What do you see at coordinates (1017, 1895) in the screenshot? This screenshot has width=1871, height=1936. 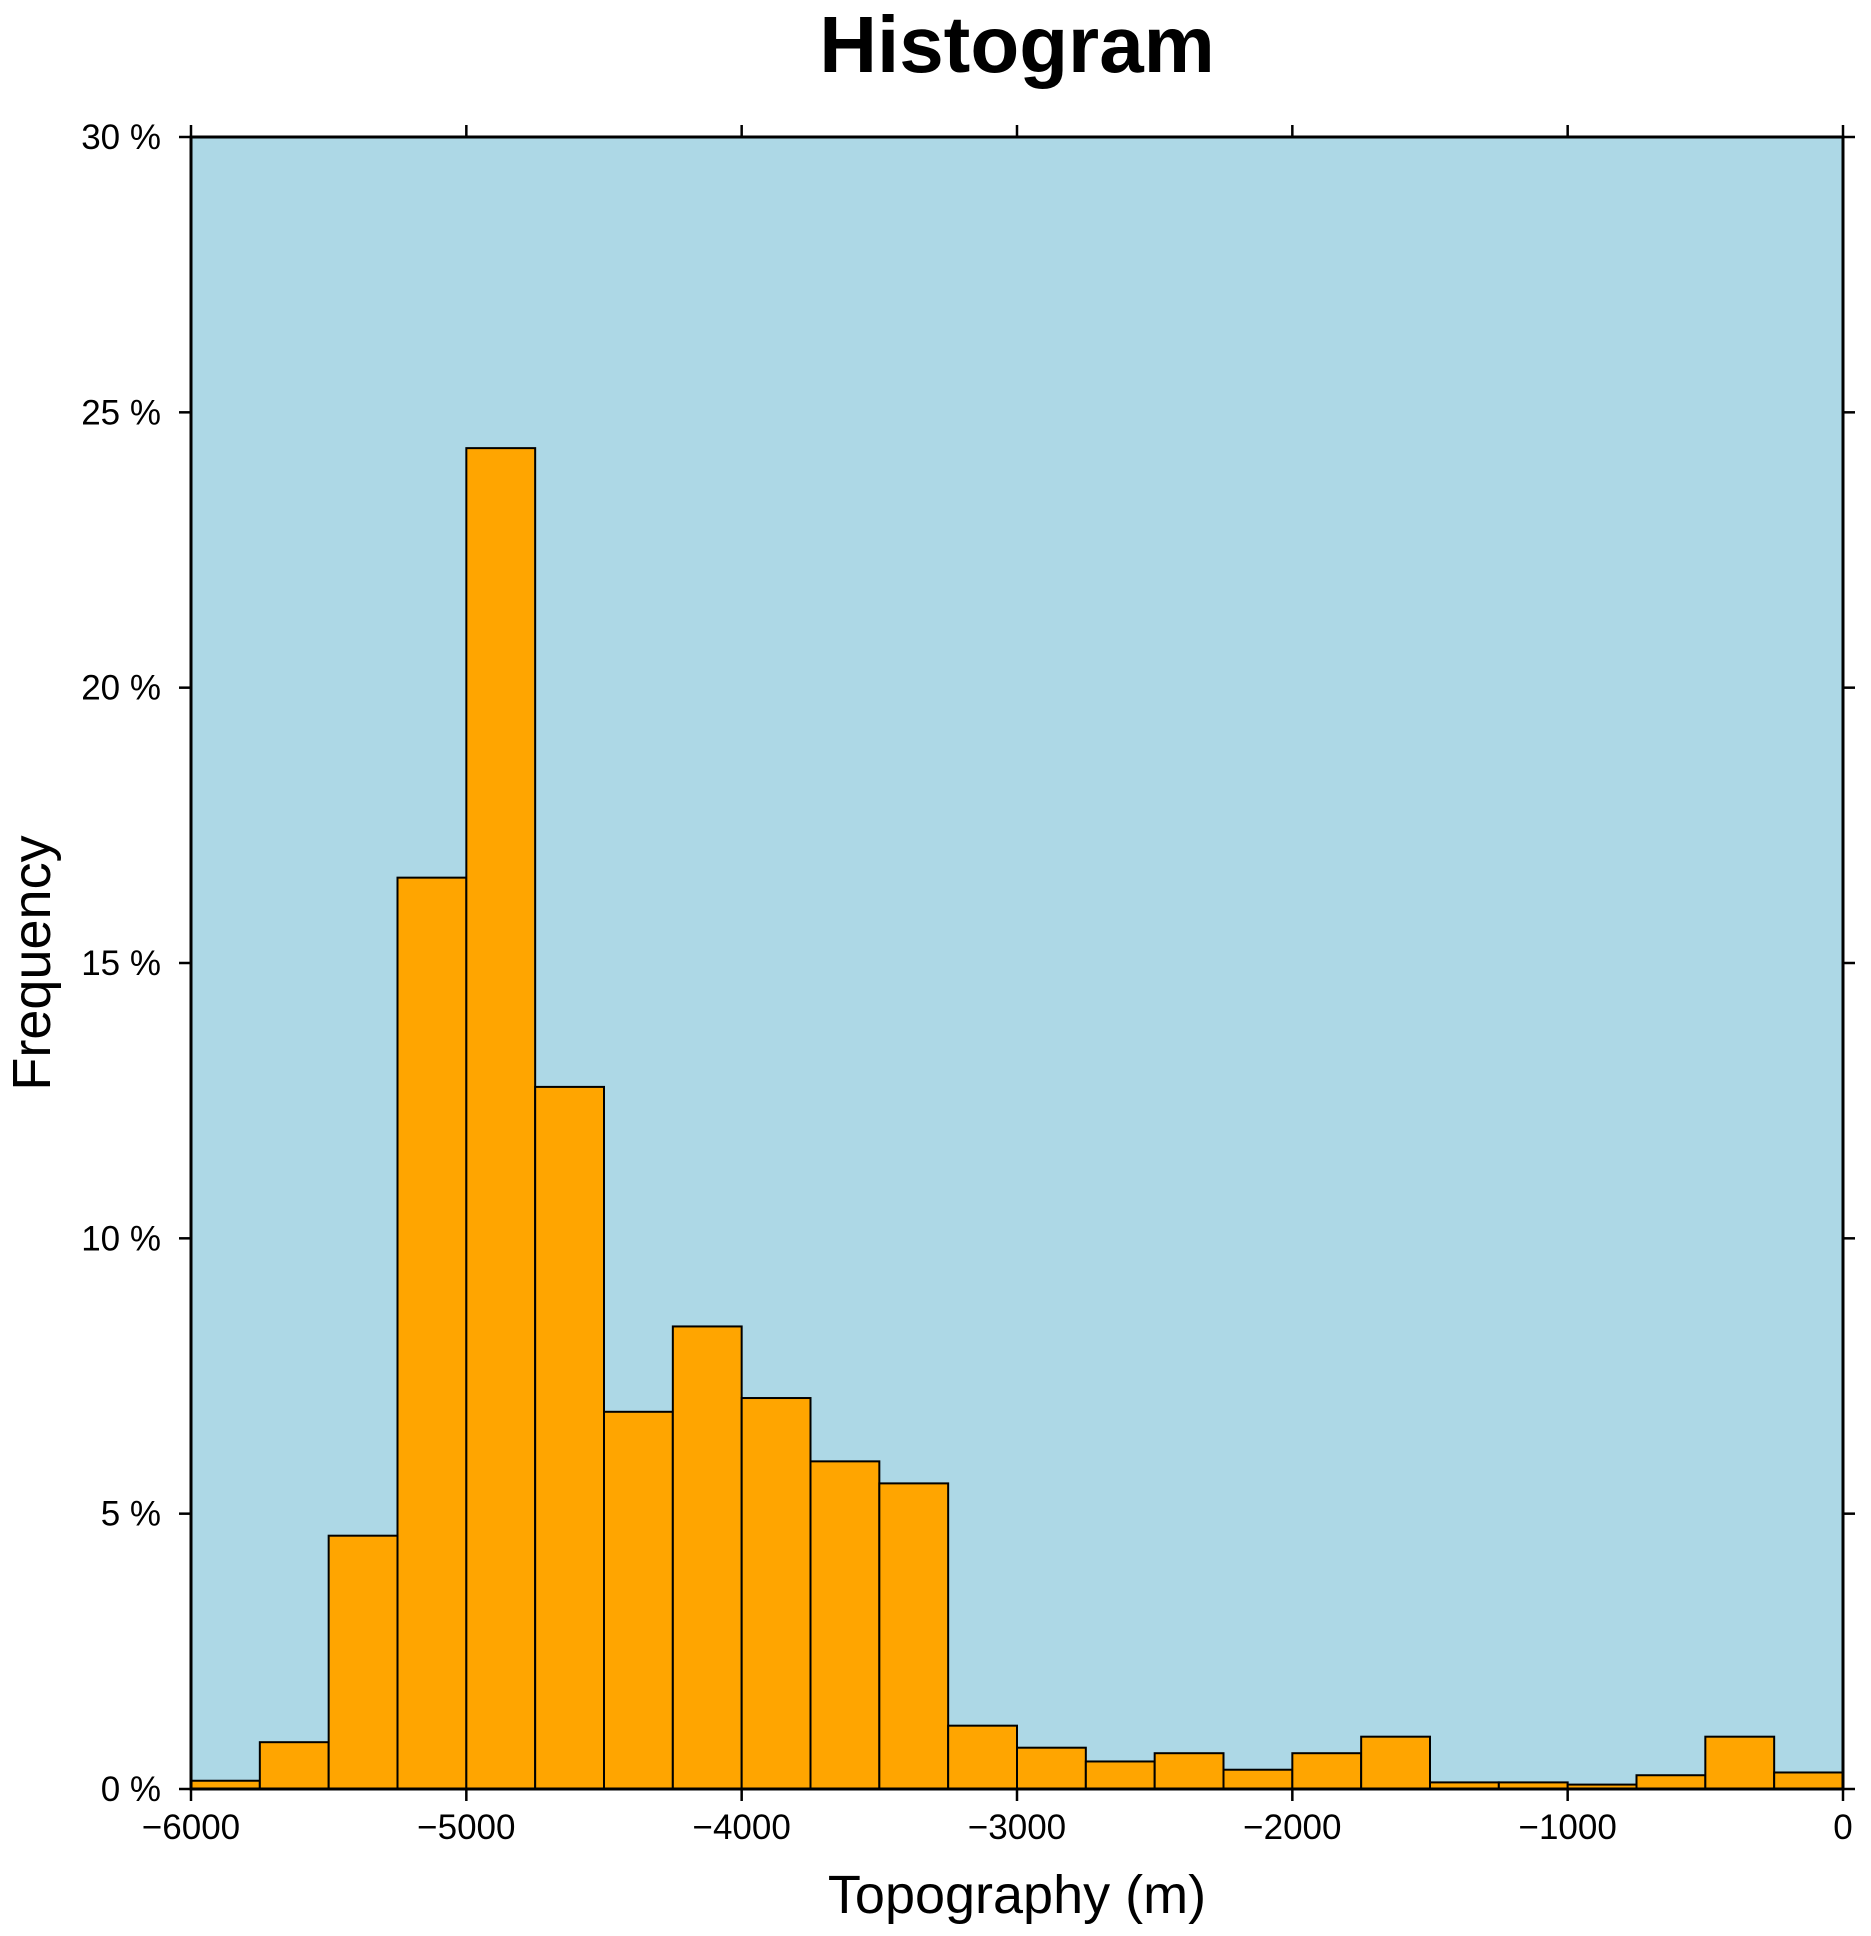 I see `x-axis-label: Topography (m)` at bounding box center [1017, 1895].